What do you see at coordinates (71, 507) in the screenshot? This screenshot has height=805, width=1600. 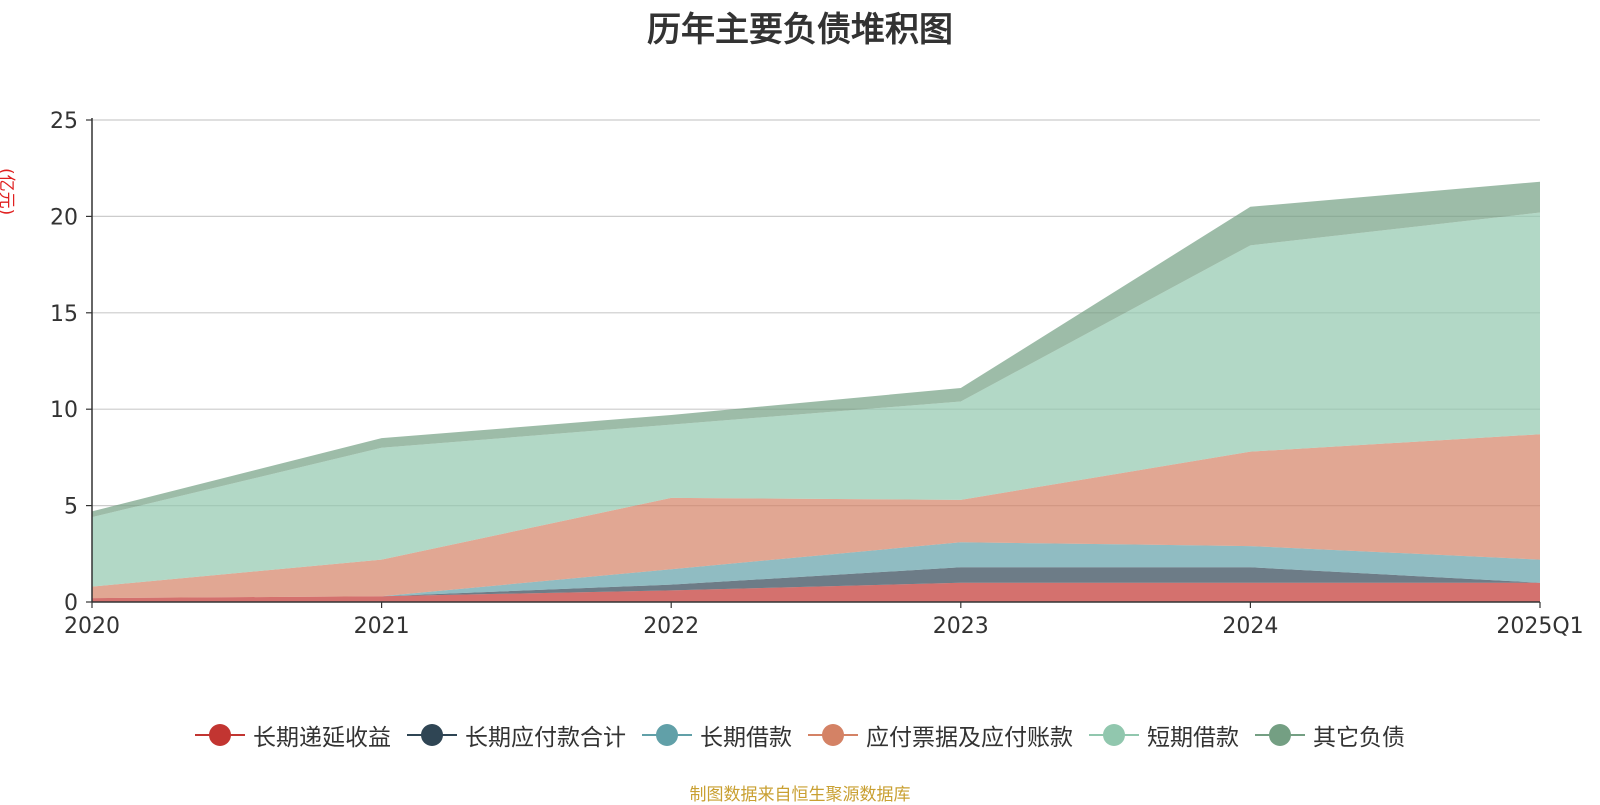 I see `y-tick-label: 5` at bounding box center [71, 507].